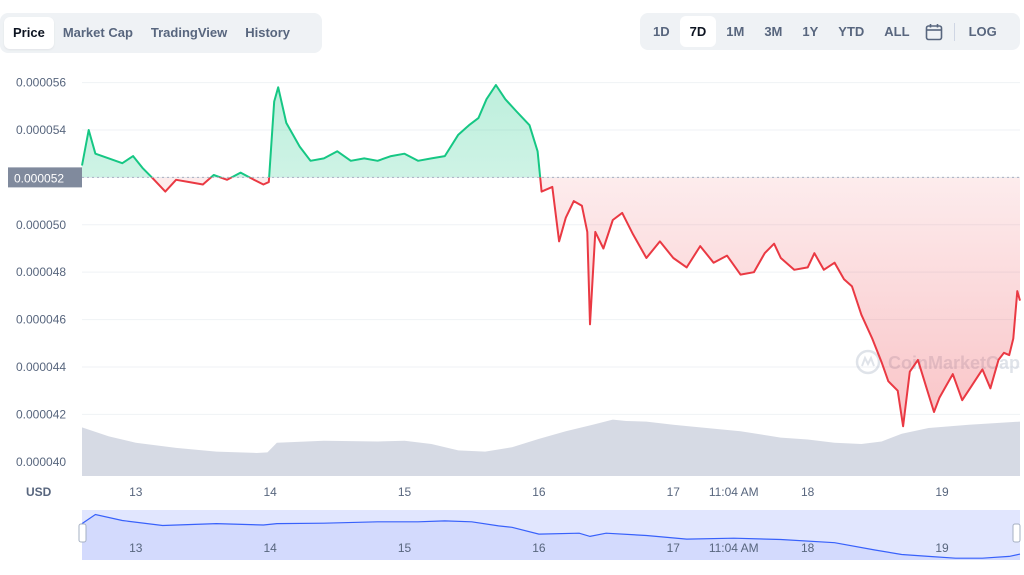  I want to click on log-scale-toggle: LOG, so click(982, 31).